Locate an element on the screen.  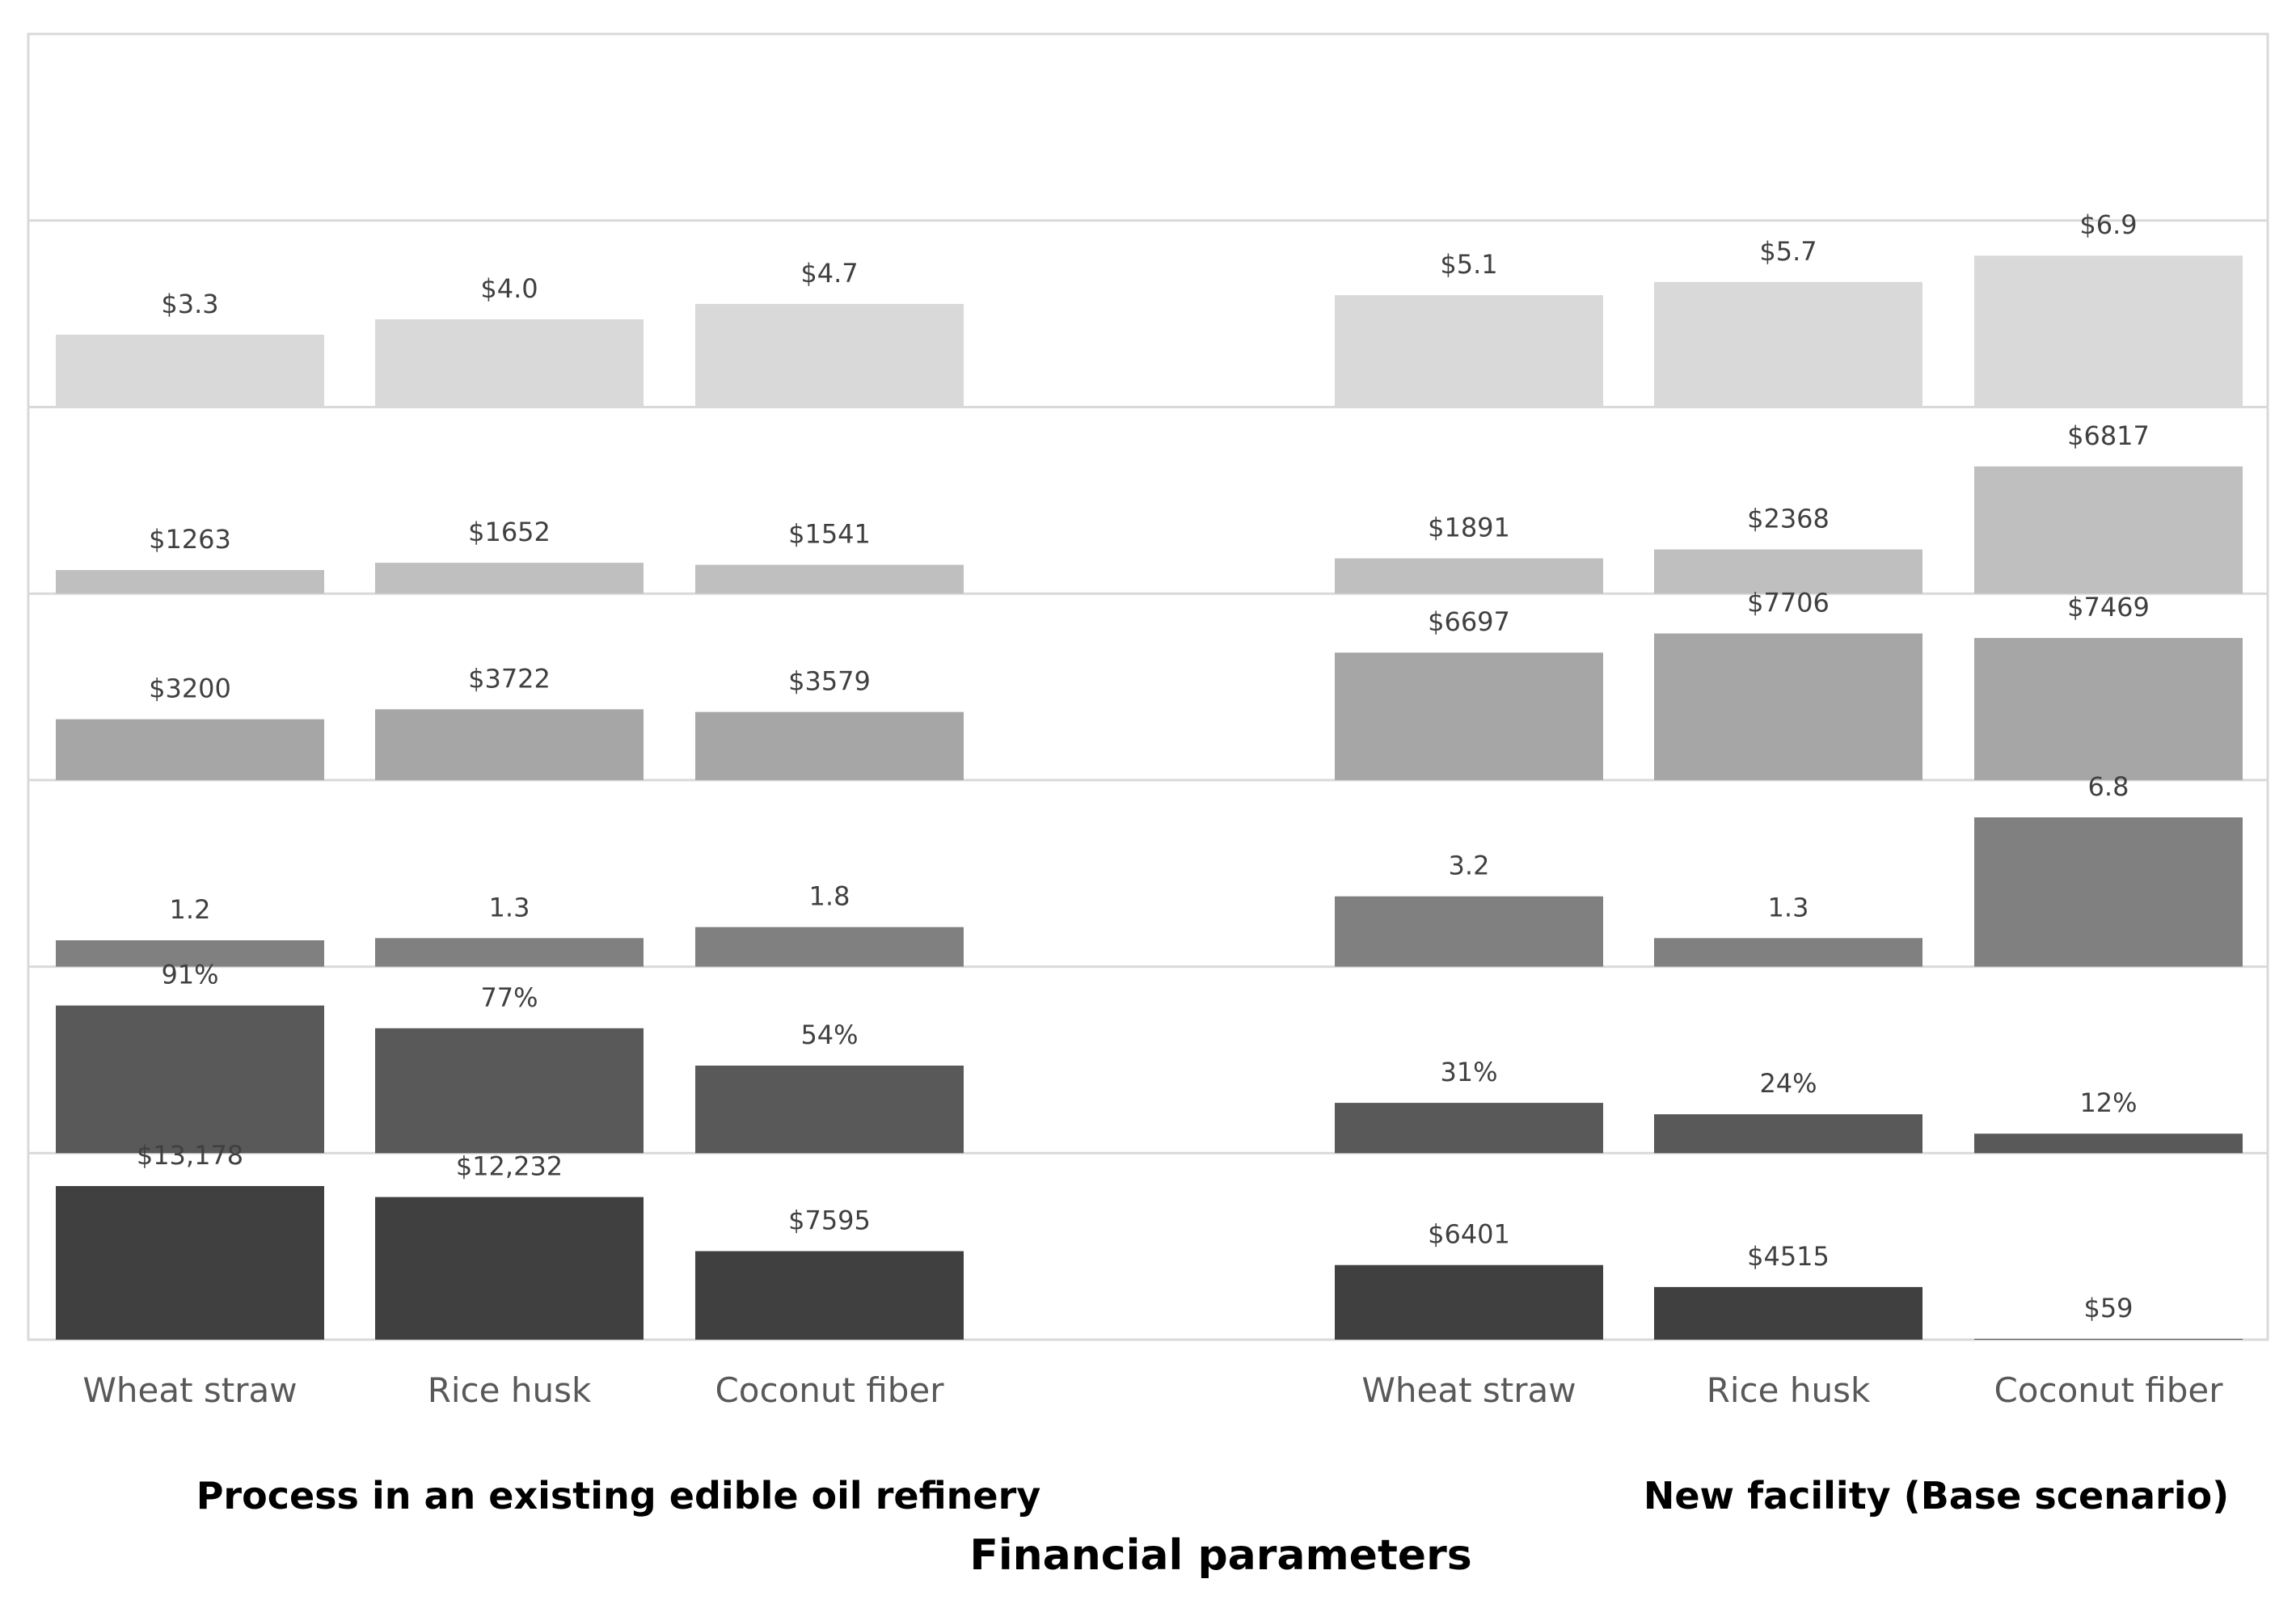
bar-row5-col4 is located at coordinates (1469, 1128).